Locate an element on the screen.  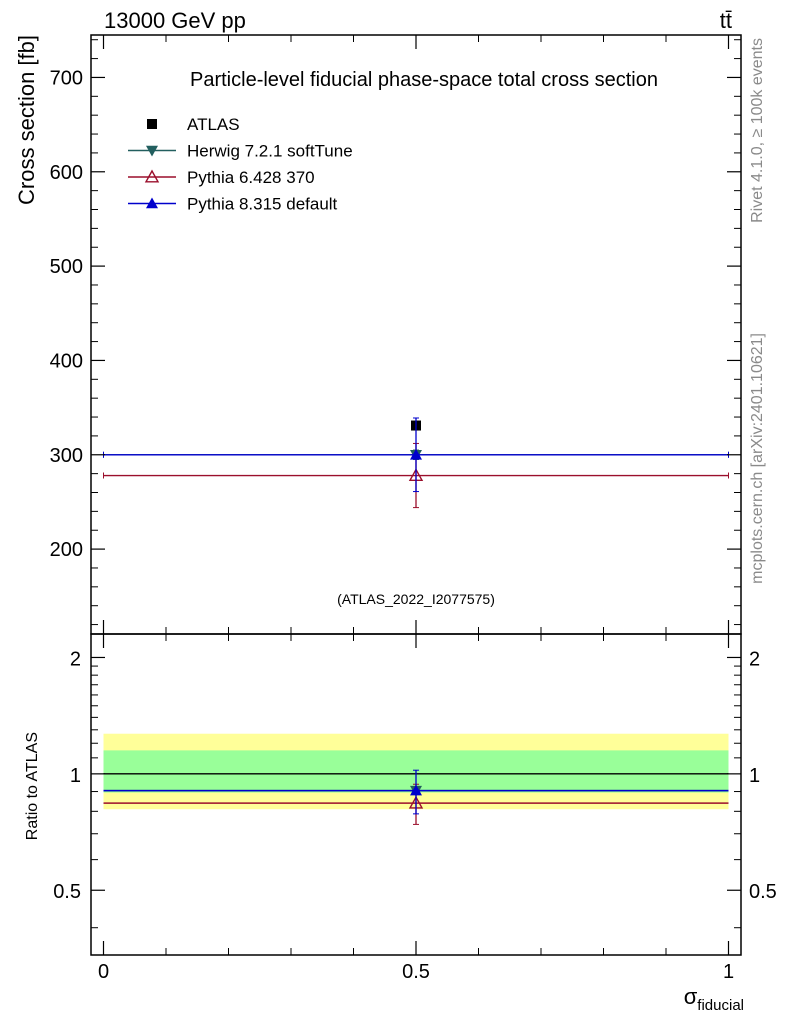
x-tick-label: 0 is located at coordinates (103, 972).